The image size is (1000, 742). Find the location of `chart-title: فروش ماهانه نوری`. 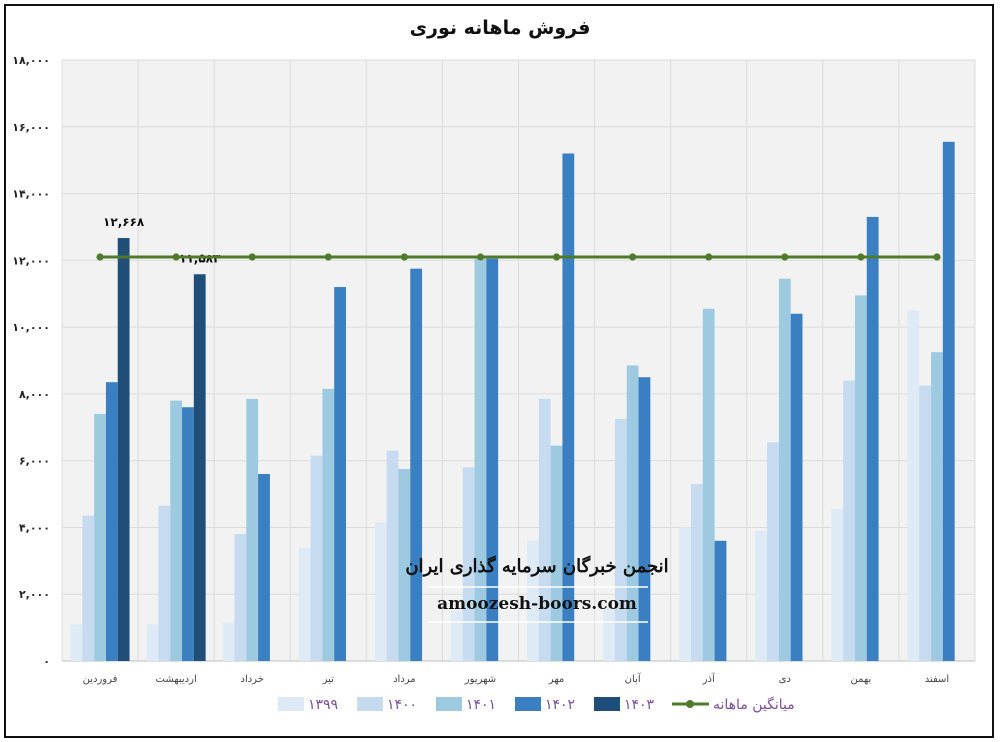

chart-title: فروش ماهانه نوری is located at coordinates (500, 28).